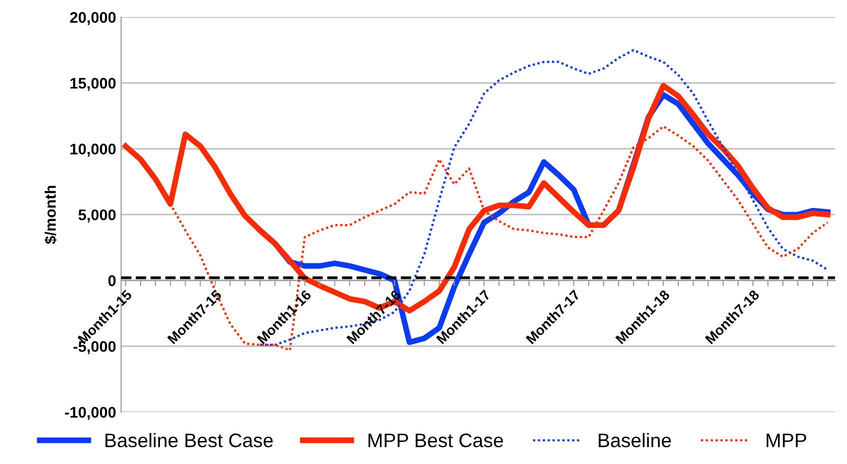 The height and width of the screenshot is (464, 847). Describe the element at coordinates (93, 19) in the screenshot. I see `y-tick-label: 20,000` at that location.